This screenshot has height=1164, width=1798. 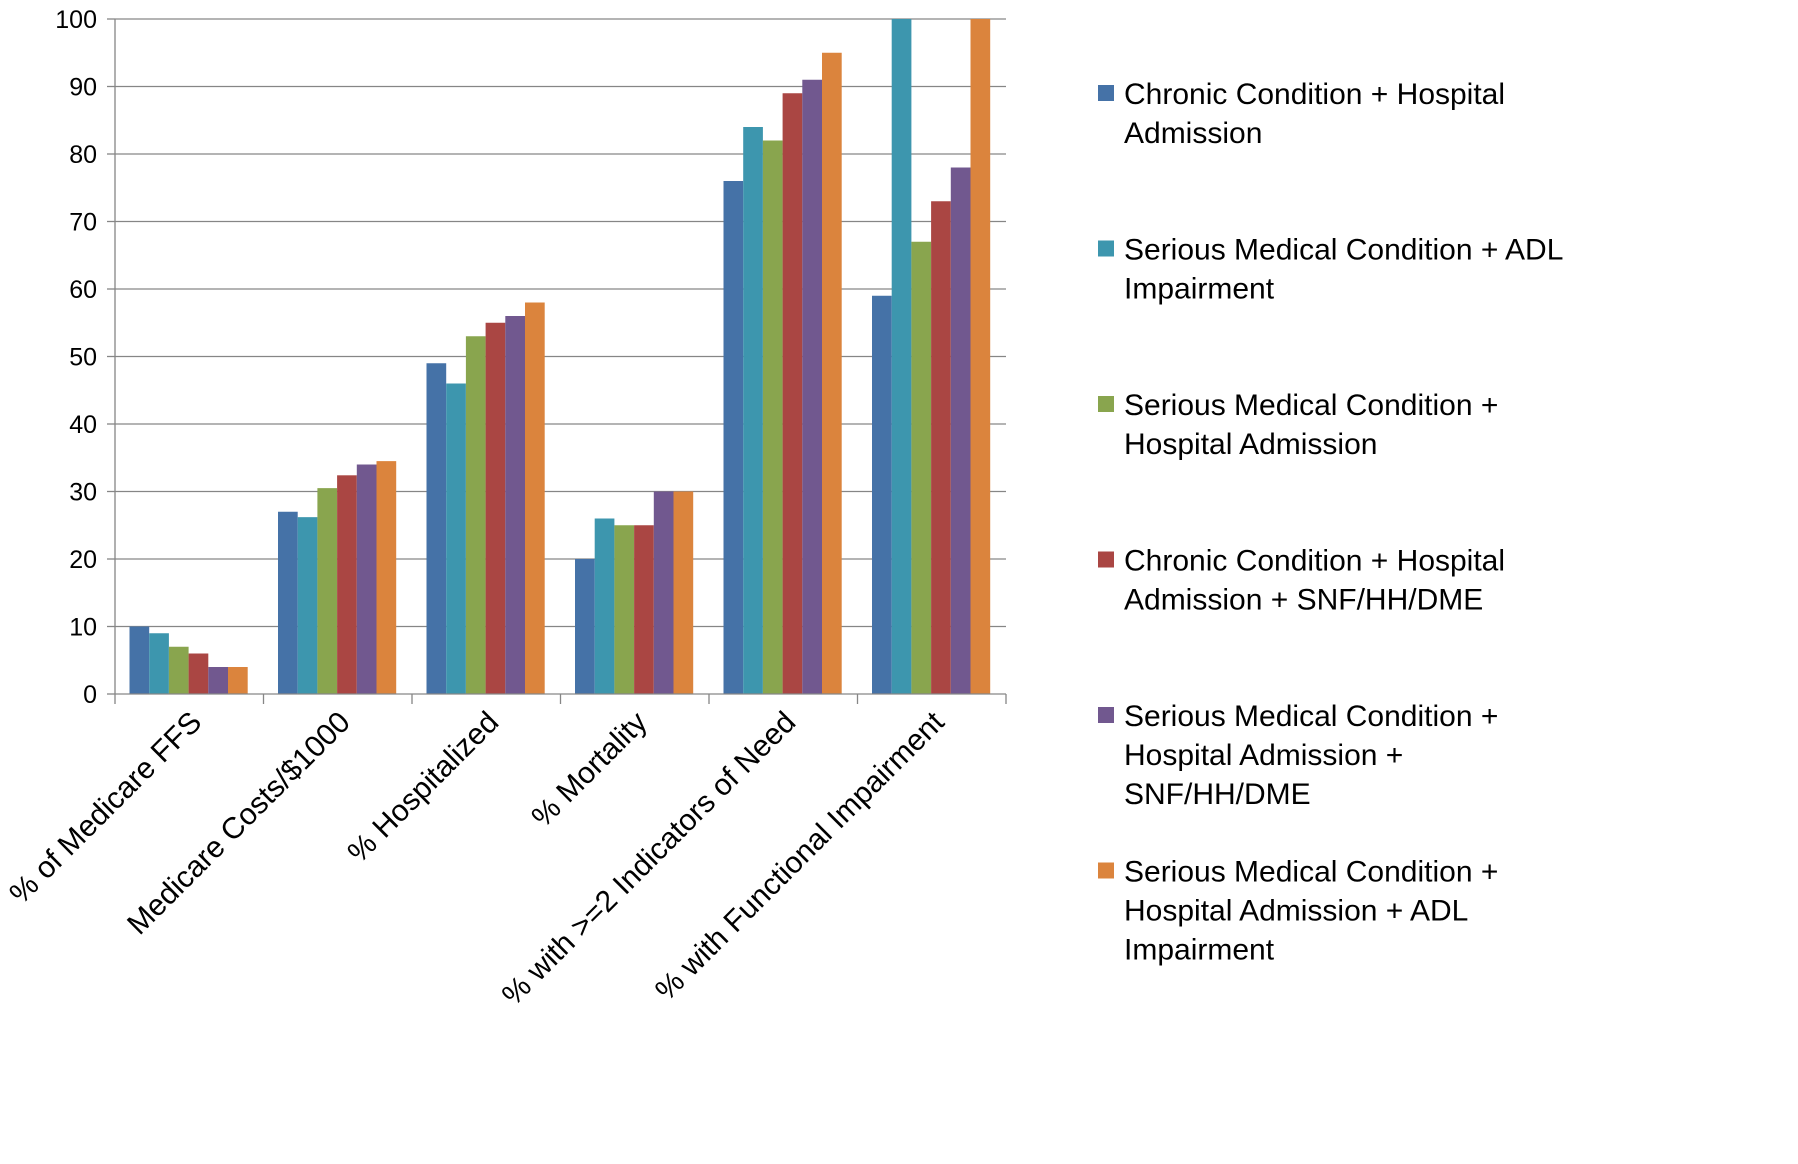 What do you see at coordinates (1314, 114) in the screenshot?
I see `legend-entry-label: Chronic Condition + Hospital Admission` at bounding box center [1314, 114].